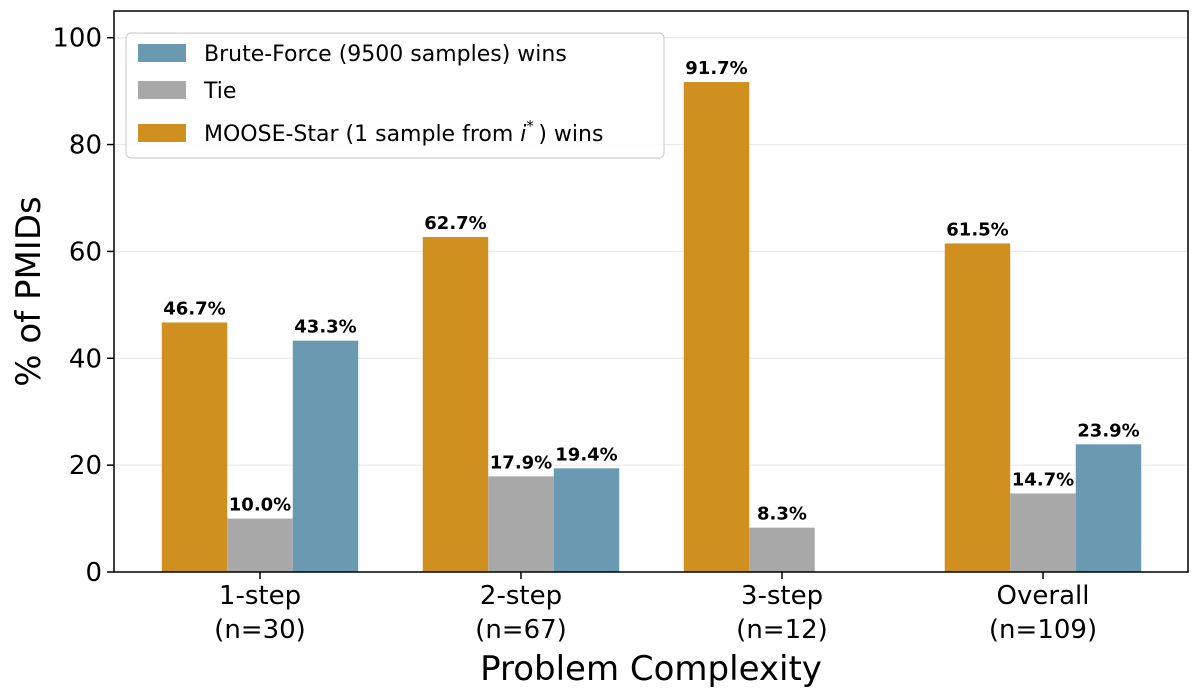 The height and width of the screenshot is (698, 1200). I want to click on x-tick-label: 1-step, so click(260, 596).